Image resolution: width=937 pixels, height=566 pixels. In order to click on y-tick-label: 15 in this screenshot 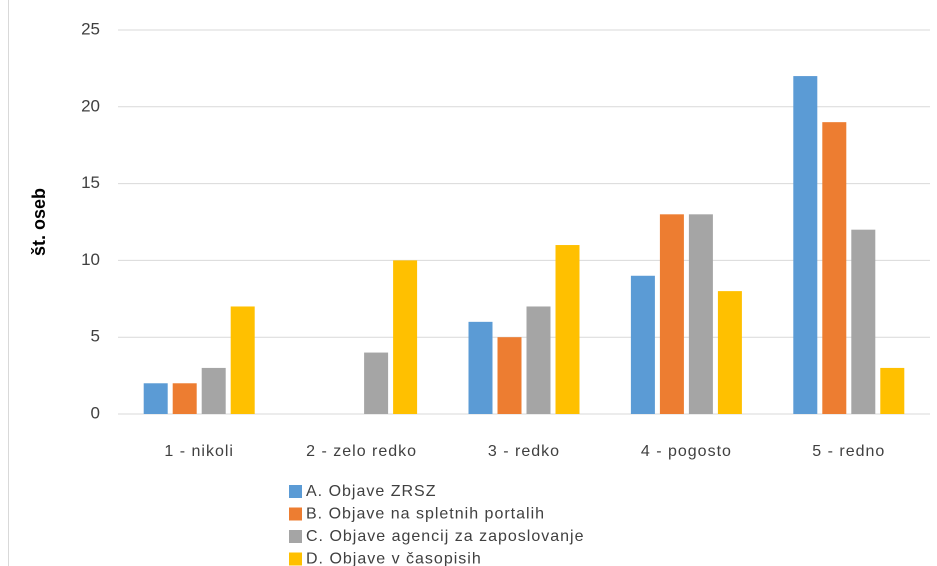, I will do `click(90, 182)`.